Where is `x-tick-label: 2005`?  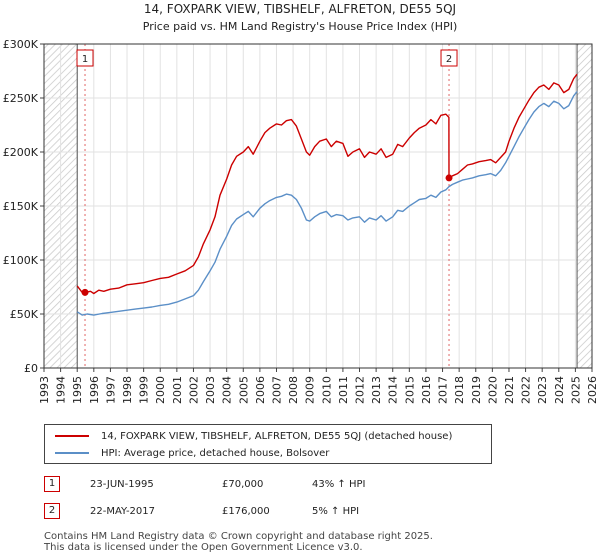
x-tick-label: 2005 is located at coordinates (243, 390).